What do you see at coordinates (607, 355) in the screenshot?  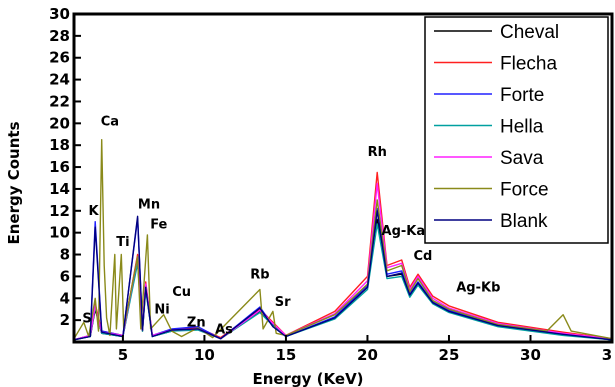 I see `x-tick-label: 3` at bounding box center [607, 355].